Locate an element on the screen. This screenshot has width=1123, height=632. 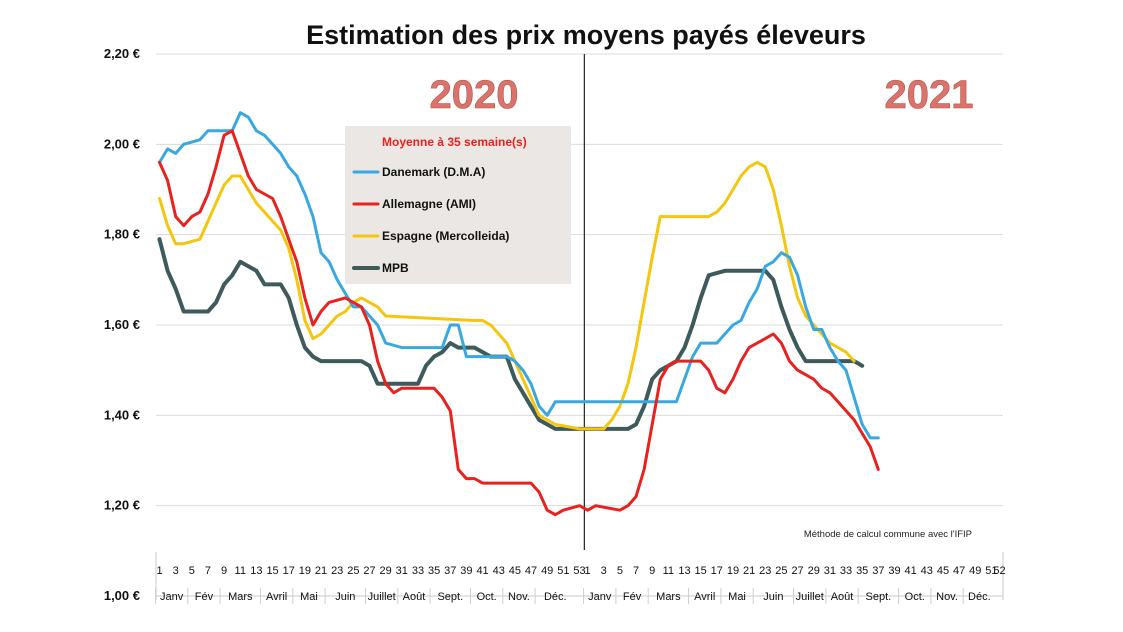
y-tick-label: 1,40 € is located at coordinates (122, 414).